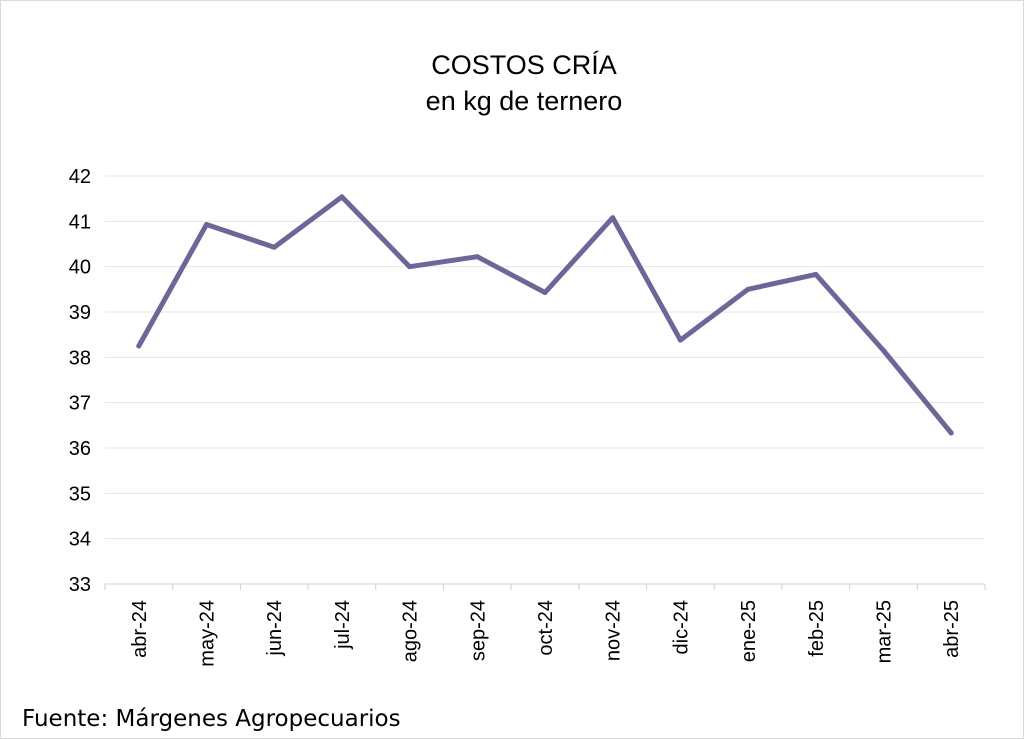  Describe the element at coordinates (80, 404) in the screenshot. I see `y-tick-label: 37` at that location.